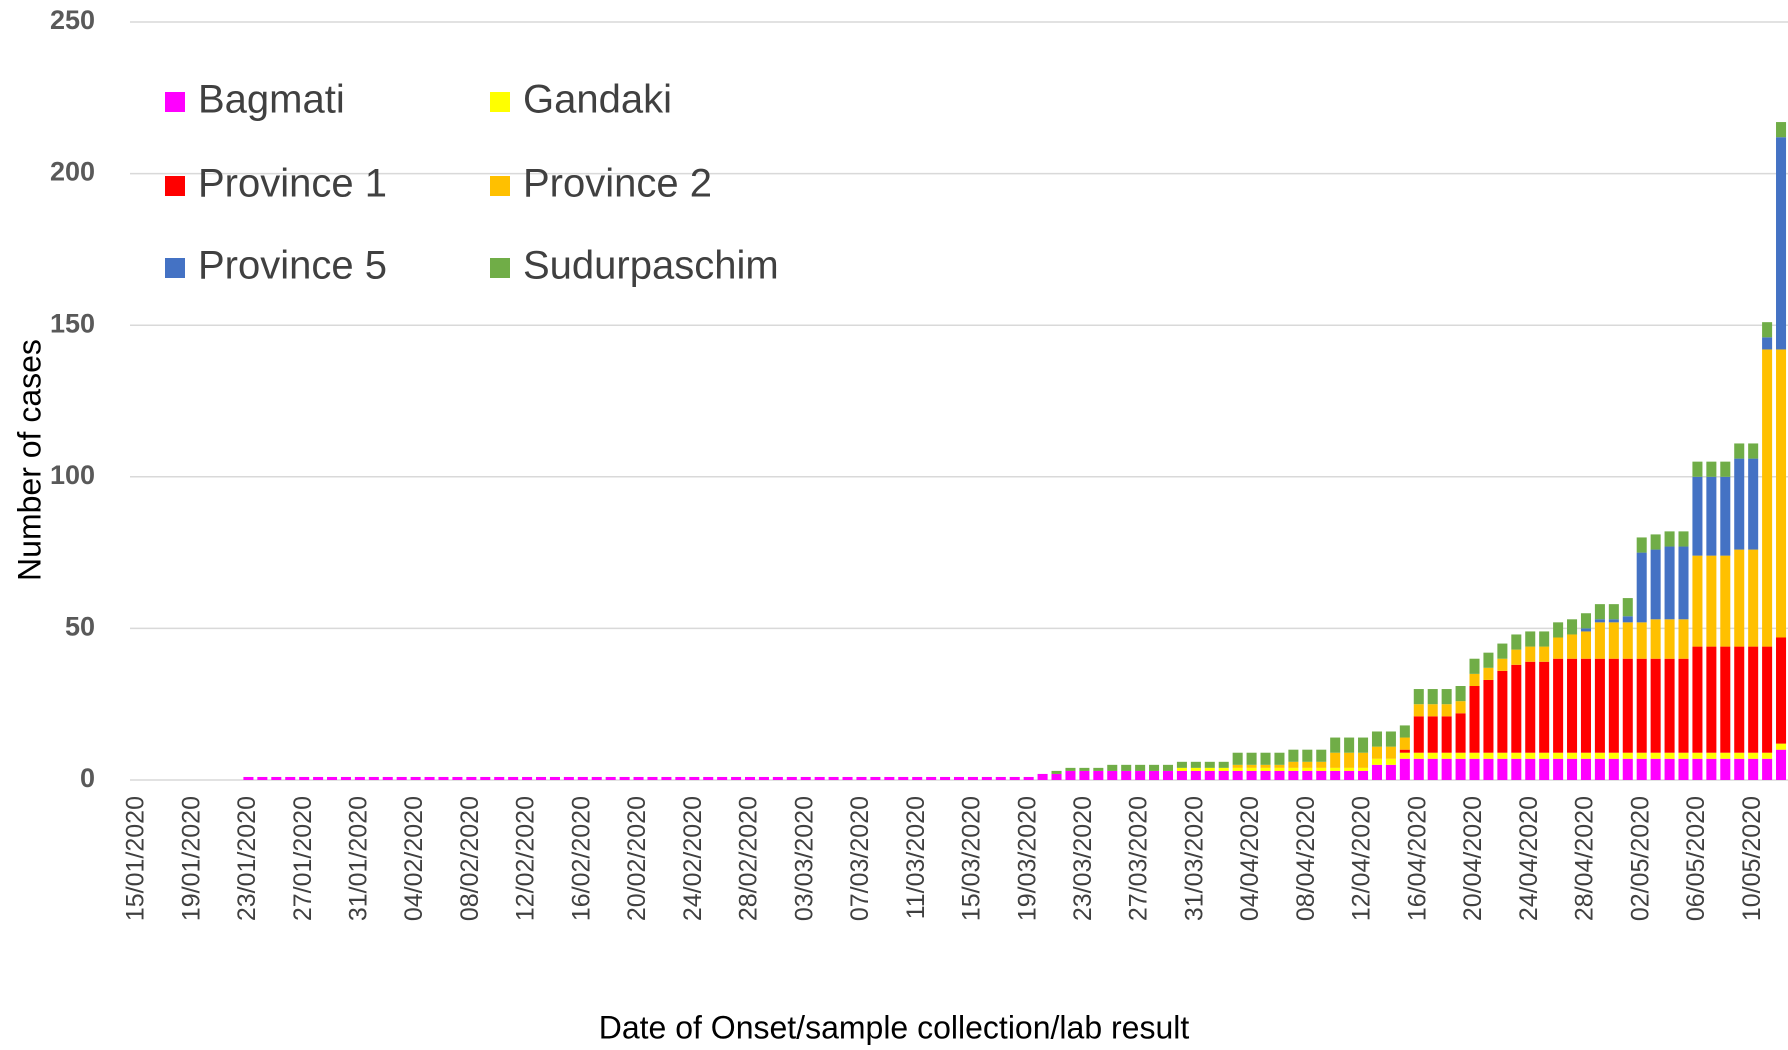  What do you see at coordinates (1640, 858) in the screenshot?
I see `x-tick-label: 02/05/2020` at bounding box center [1640, 858].